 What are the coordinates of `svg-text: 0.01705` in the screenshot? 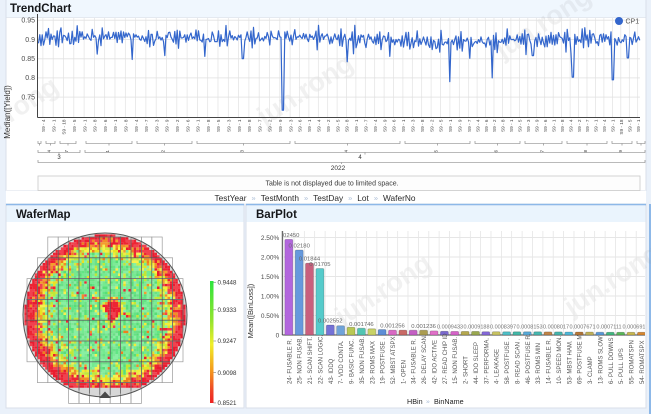 It's located at (320, 265).